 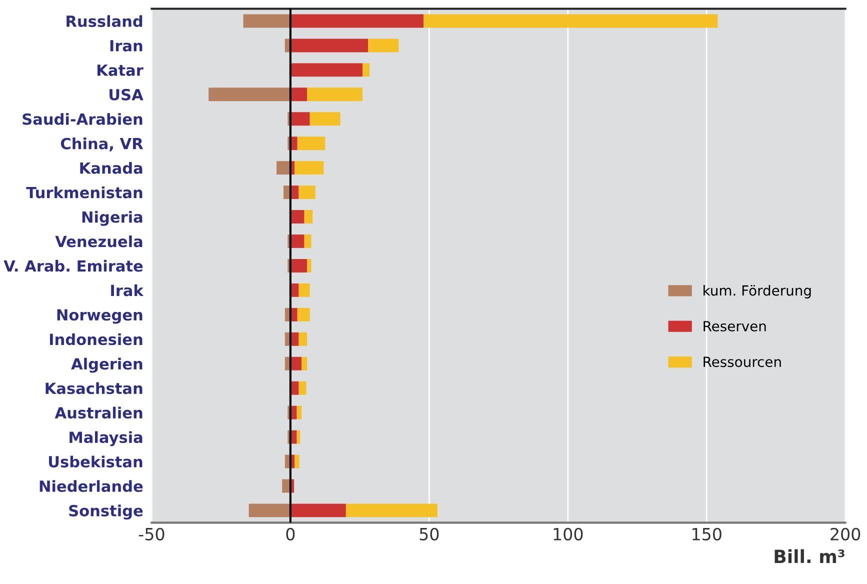 I want to click on y-tick-label: Saudi-Arabien, so click(x=82, y=119).